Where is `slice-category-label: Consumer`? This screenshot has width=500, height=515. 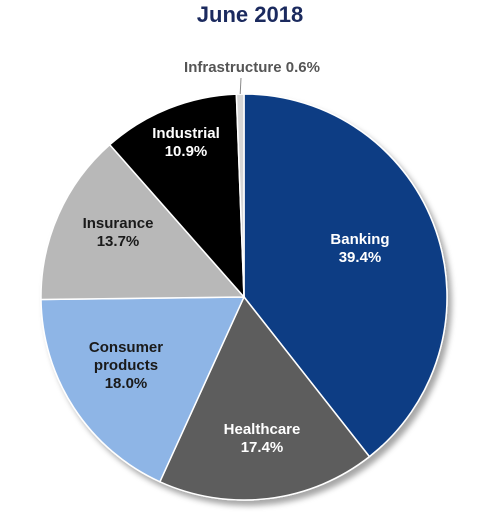 slice-category-label: Consumer is located at coordinates (126, 347).